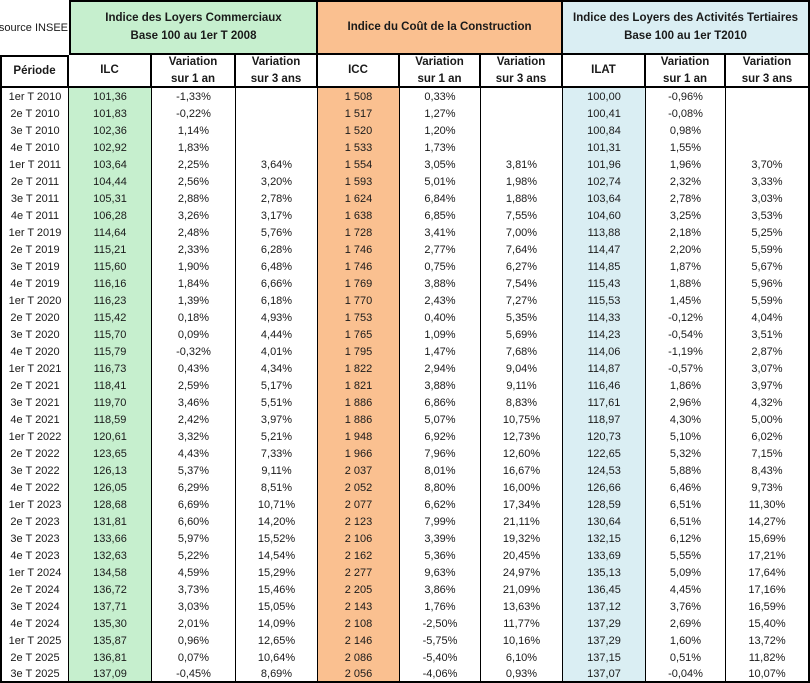 This screenshot has height=683, width=810. Describe the element at coordinates (359, 436) in the screenshot. I see `table-cell: 1 948` at that location.